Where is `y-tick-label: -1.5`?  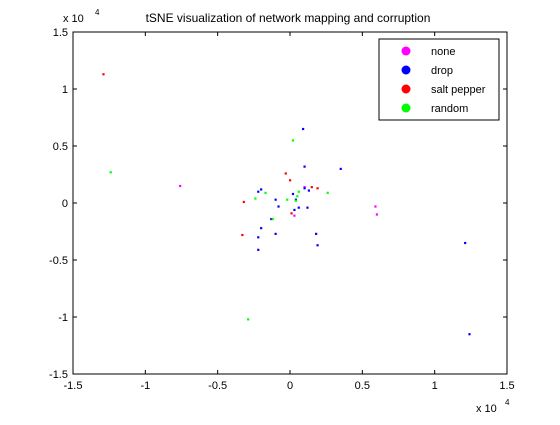
y-tick-label: -1.5 is located at coordinates (58, 375).